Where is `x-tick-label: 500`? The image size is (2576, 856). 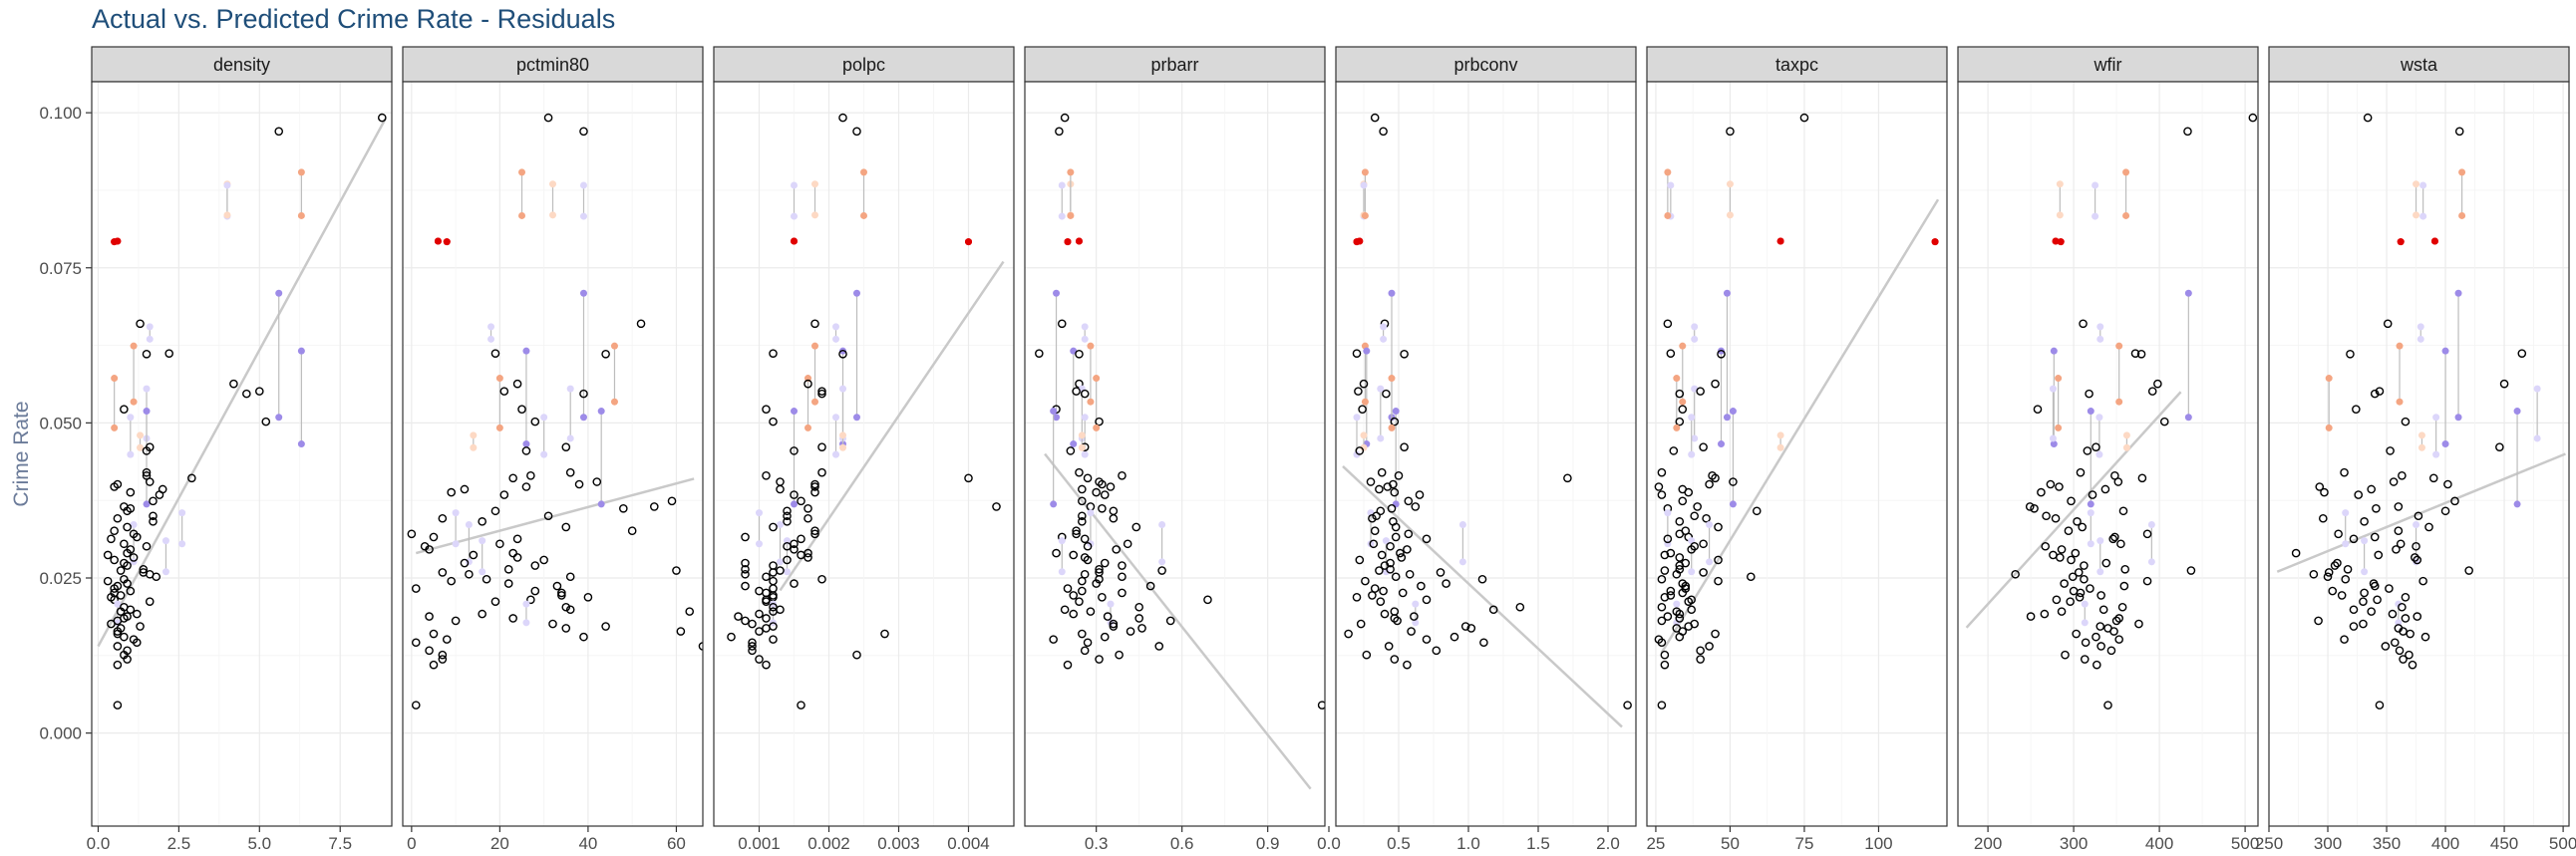
x-tick-label: 500 is located at coordinates (2562, 844).